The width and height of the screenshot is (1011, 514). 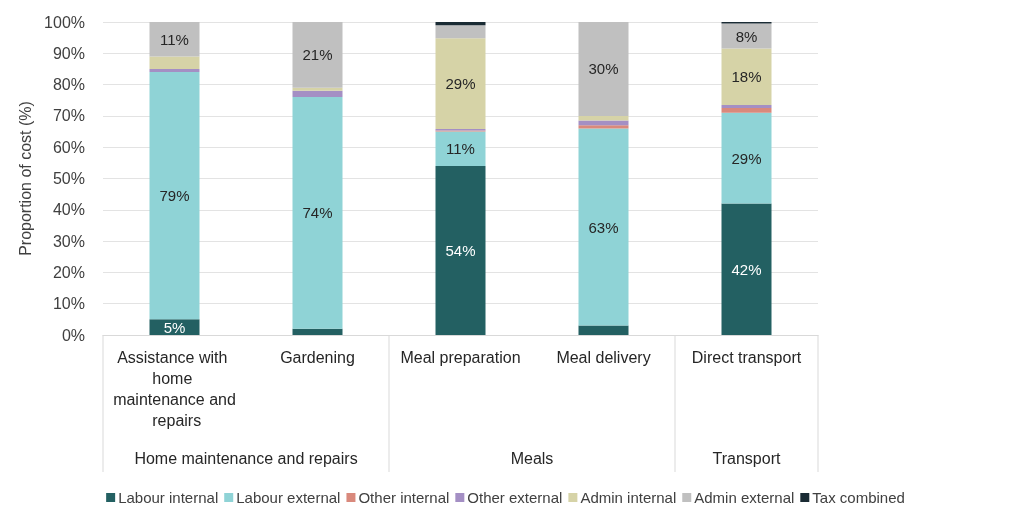 I want to click on data-label: 63%, so click(x=603, y=227).